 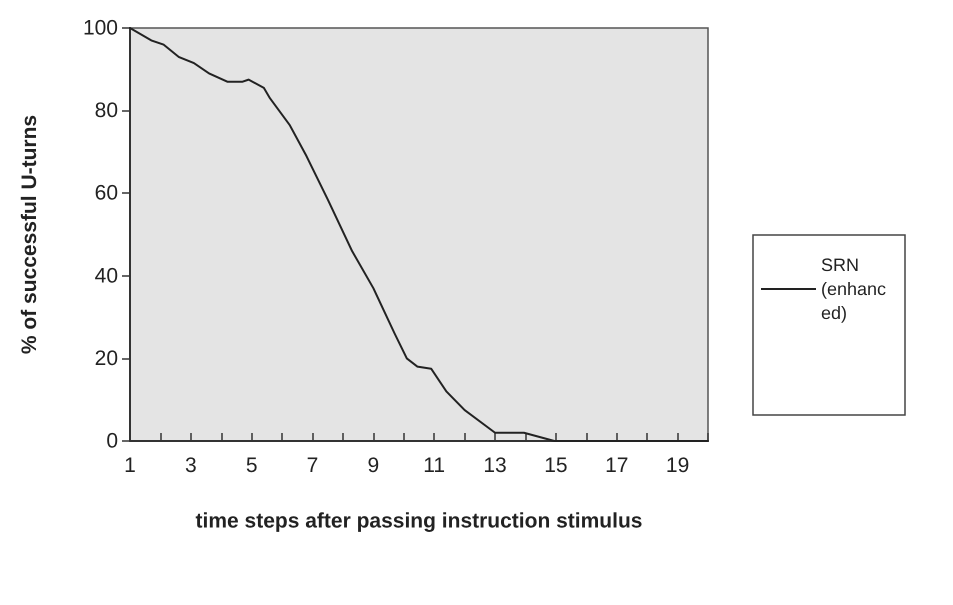 What do you see at coordinates (616, 465) in the screenshot?
I see `x-tick-label: 17` at bounding box center [616, 465].